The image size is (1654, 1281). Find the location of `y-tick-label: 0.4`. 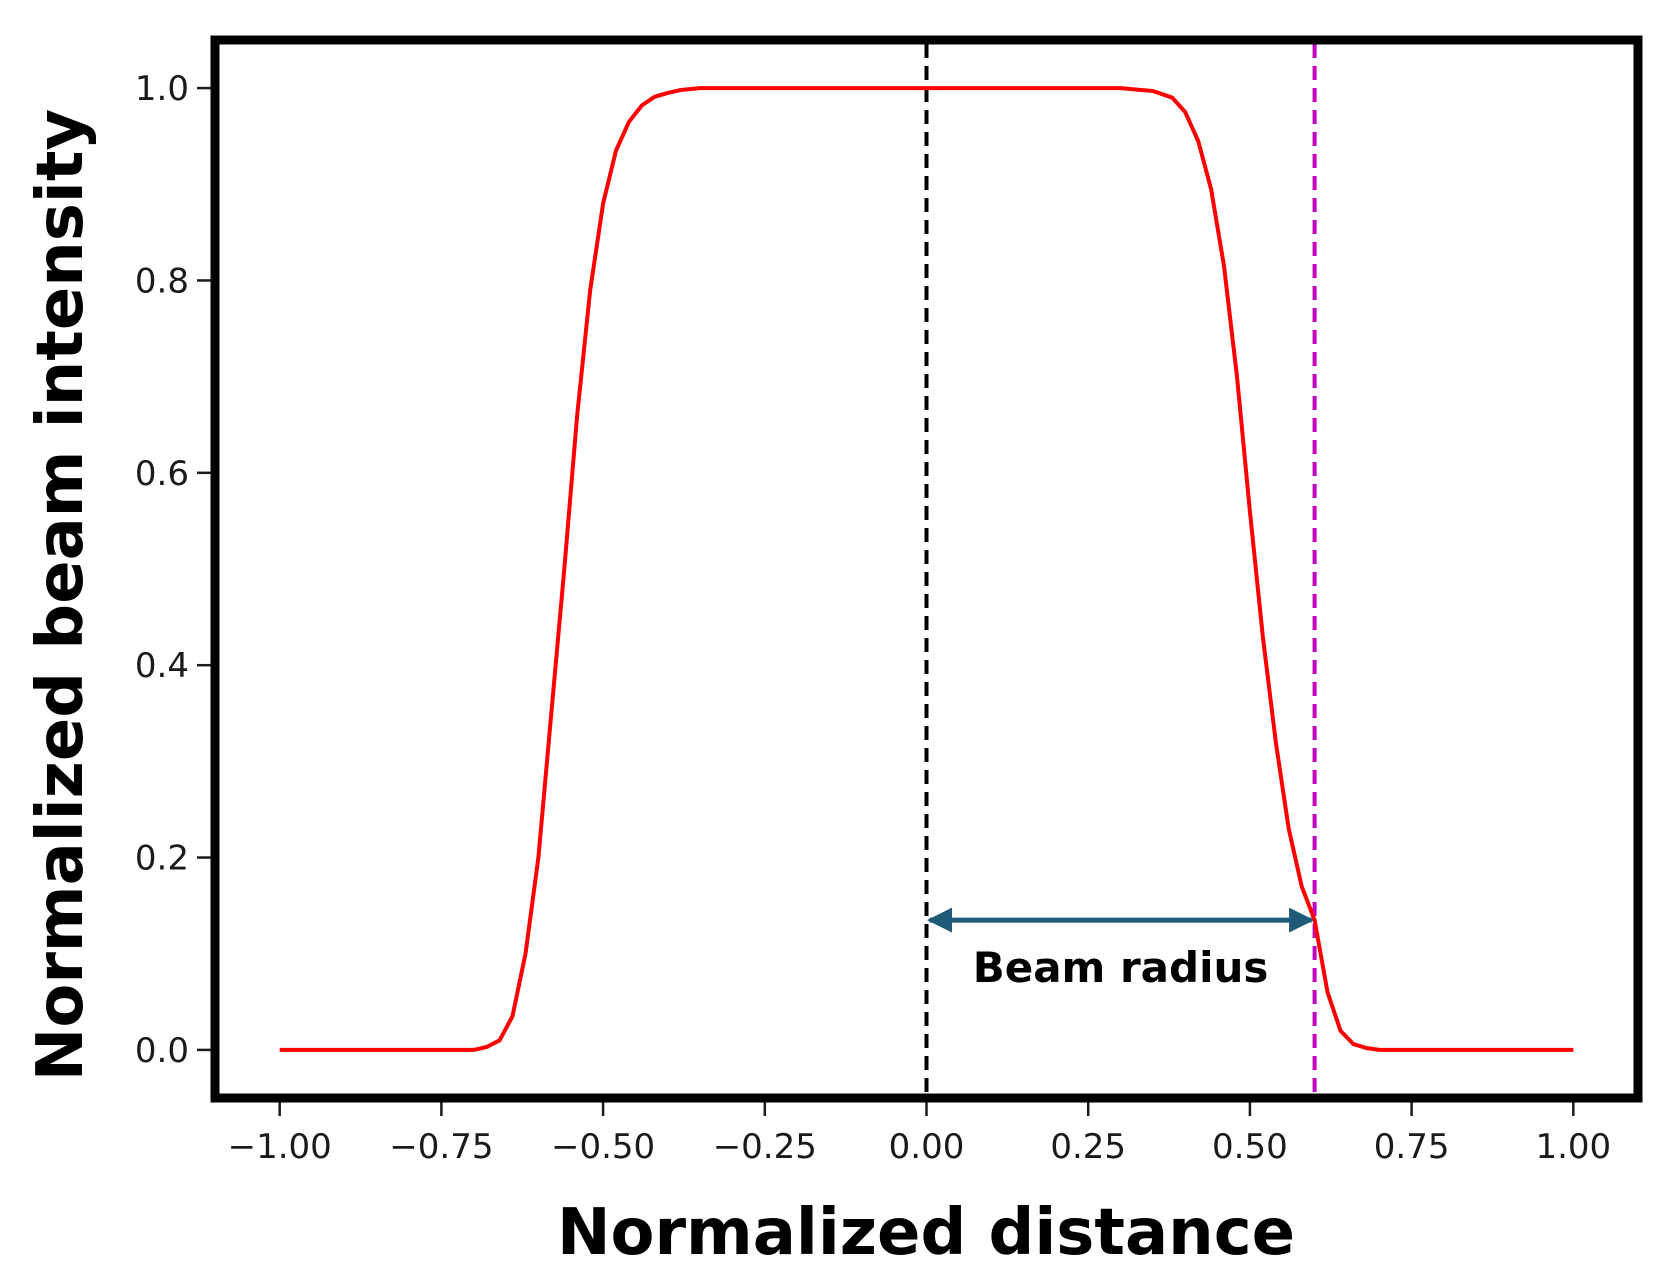

y-tick-label: 0.4 is located at coordinates (162, 666).